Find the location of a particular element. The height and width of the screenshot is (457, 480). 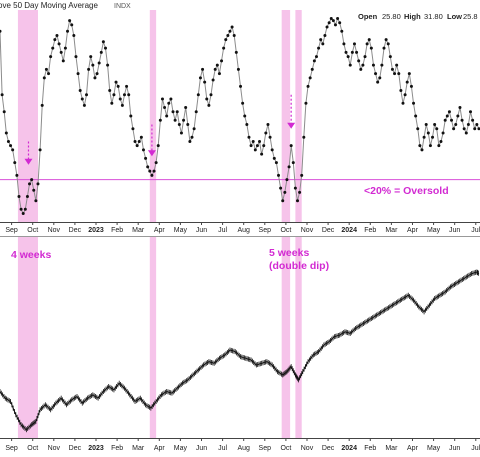

four-weeks-annotation: 4 weeks is located at coordinates (31, 255).